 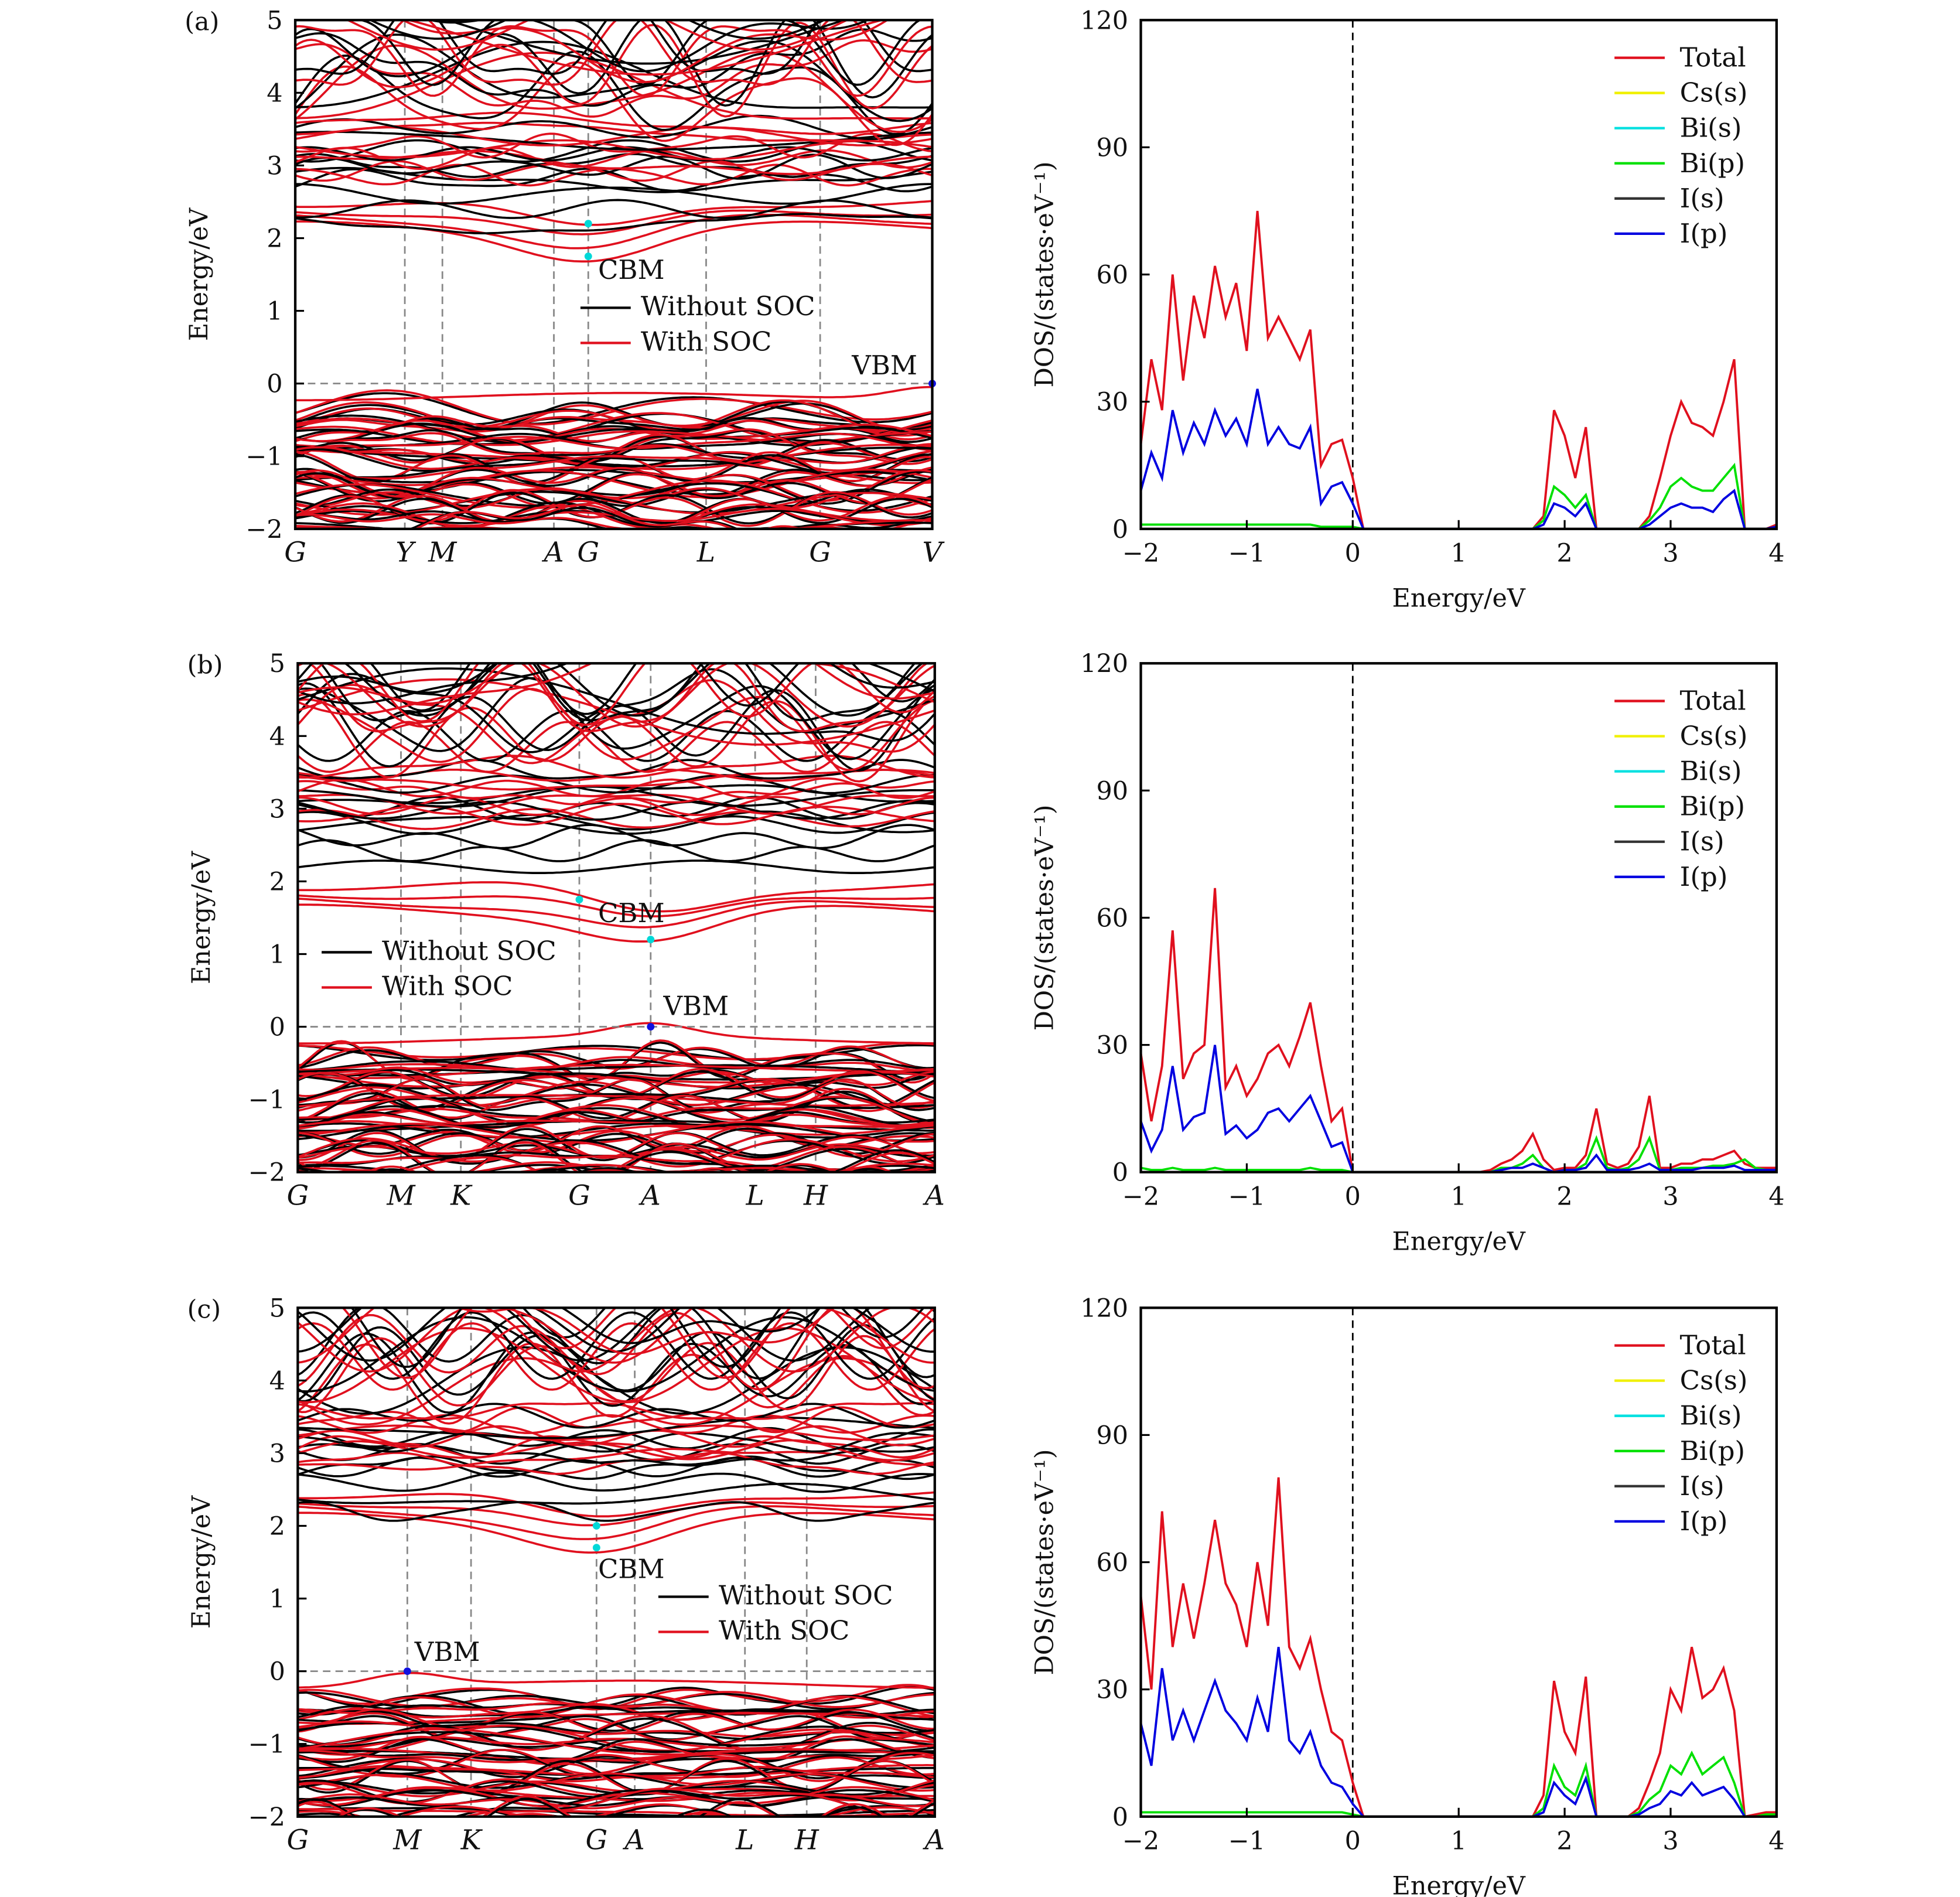 What do you see at coordinates (1458, 1732) in the screenshot?
I see `dos-series-ip` at bounding box center [1458, 1732].